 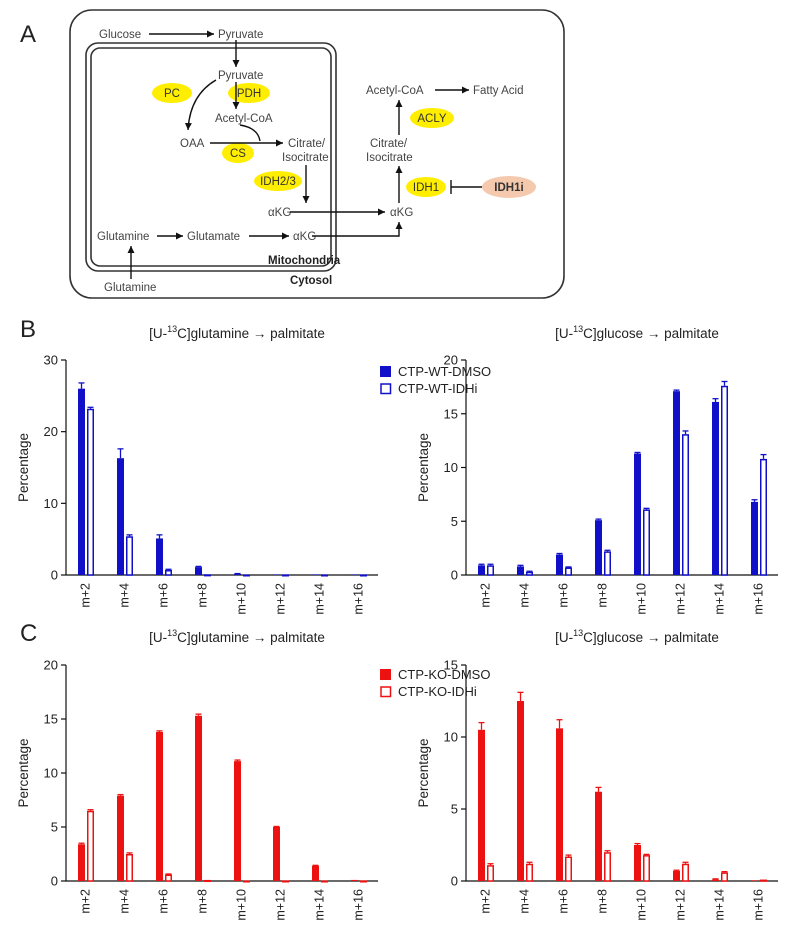 What do you see at coordinates (401, 213) in the screenshot?
I see `metabolite-akg-cytosol: αKG` at bounding box center [401, 213].